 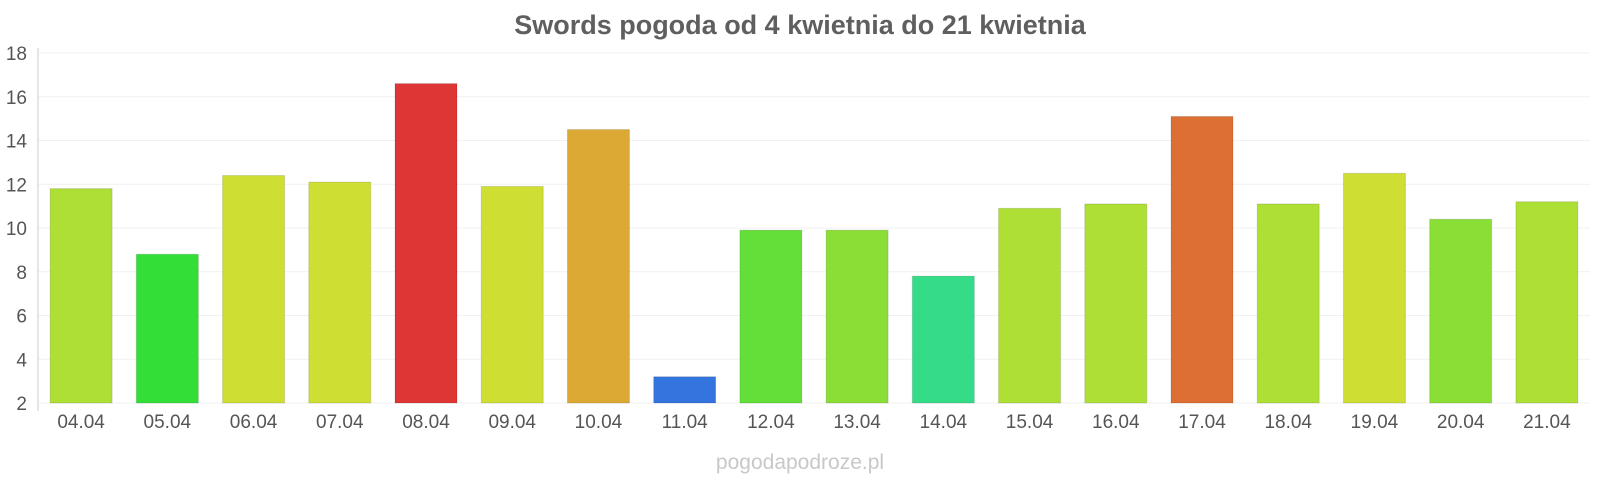 What do you see at coordinates (168, 422) in the screenshot?
I see `x-tick-label: 05.04` at bounding box center [168, 422].